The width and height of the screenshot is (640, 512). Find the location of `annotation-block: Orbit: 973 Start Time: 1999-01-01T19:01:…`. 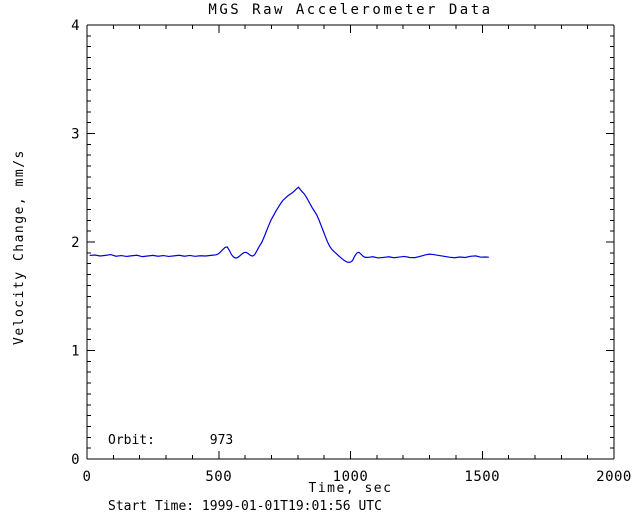

annotation-block: Orbit: 973 Start Time: 1999-01-01T19:01:… is located at coordinates (245, 449).